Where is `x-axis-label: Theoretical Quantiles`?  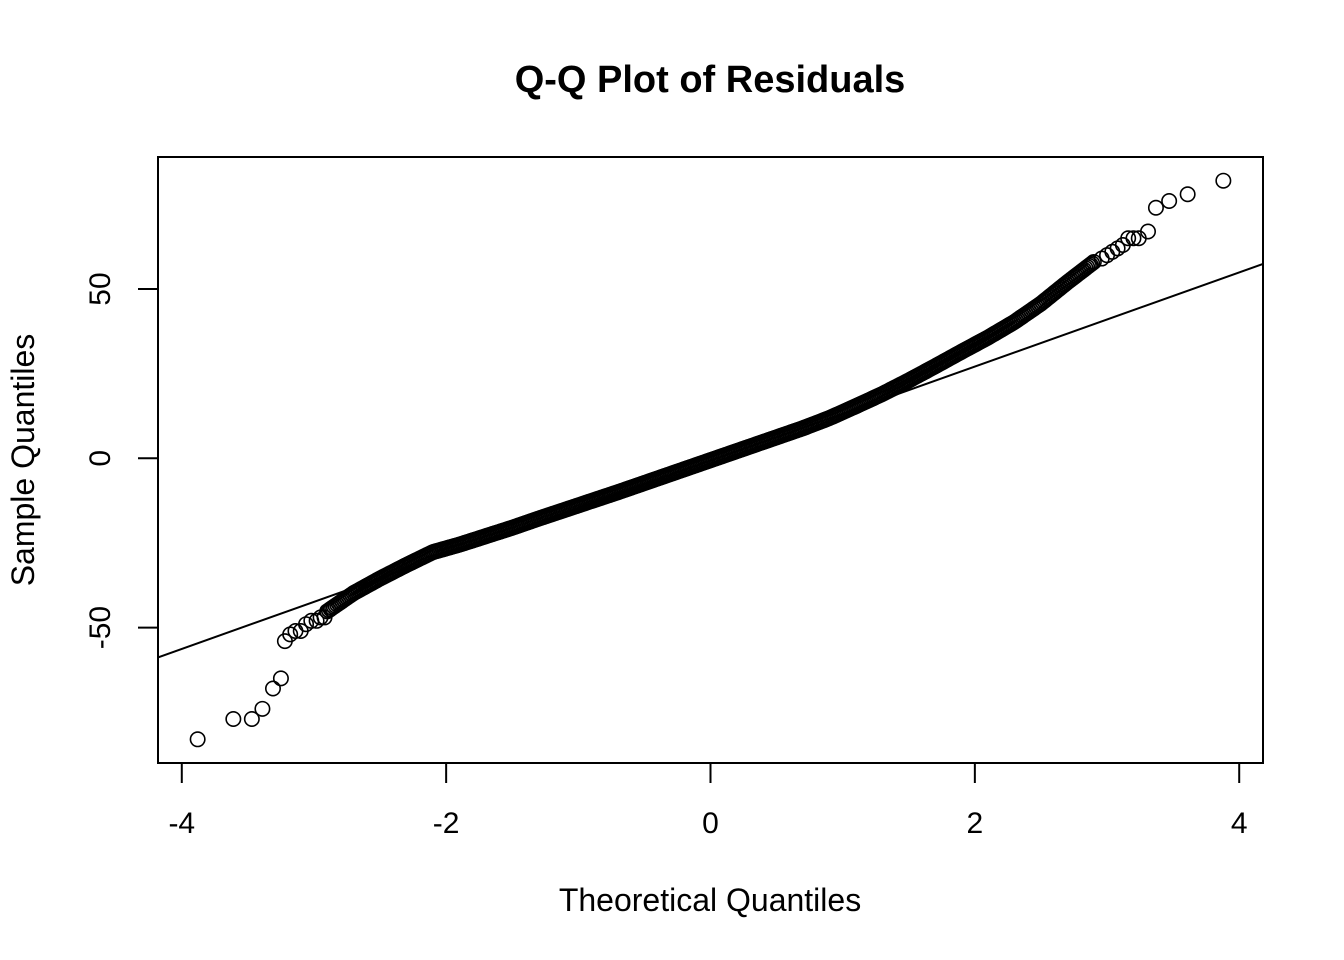
x-axis-label: Theoretical Quantiles is located at coordinates (710, 900).